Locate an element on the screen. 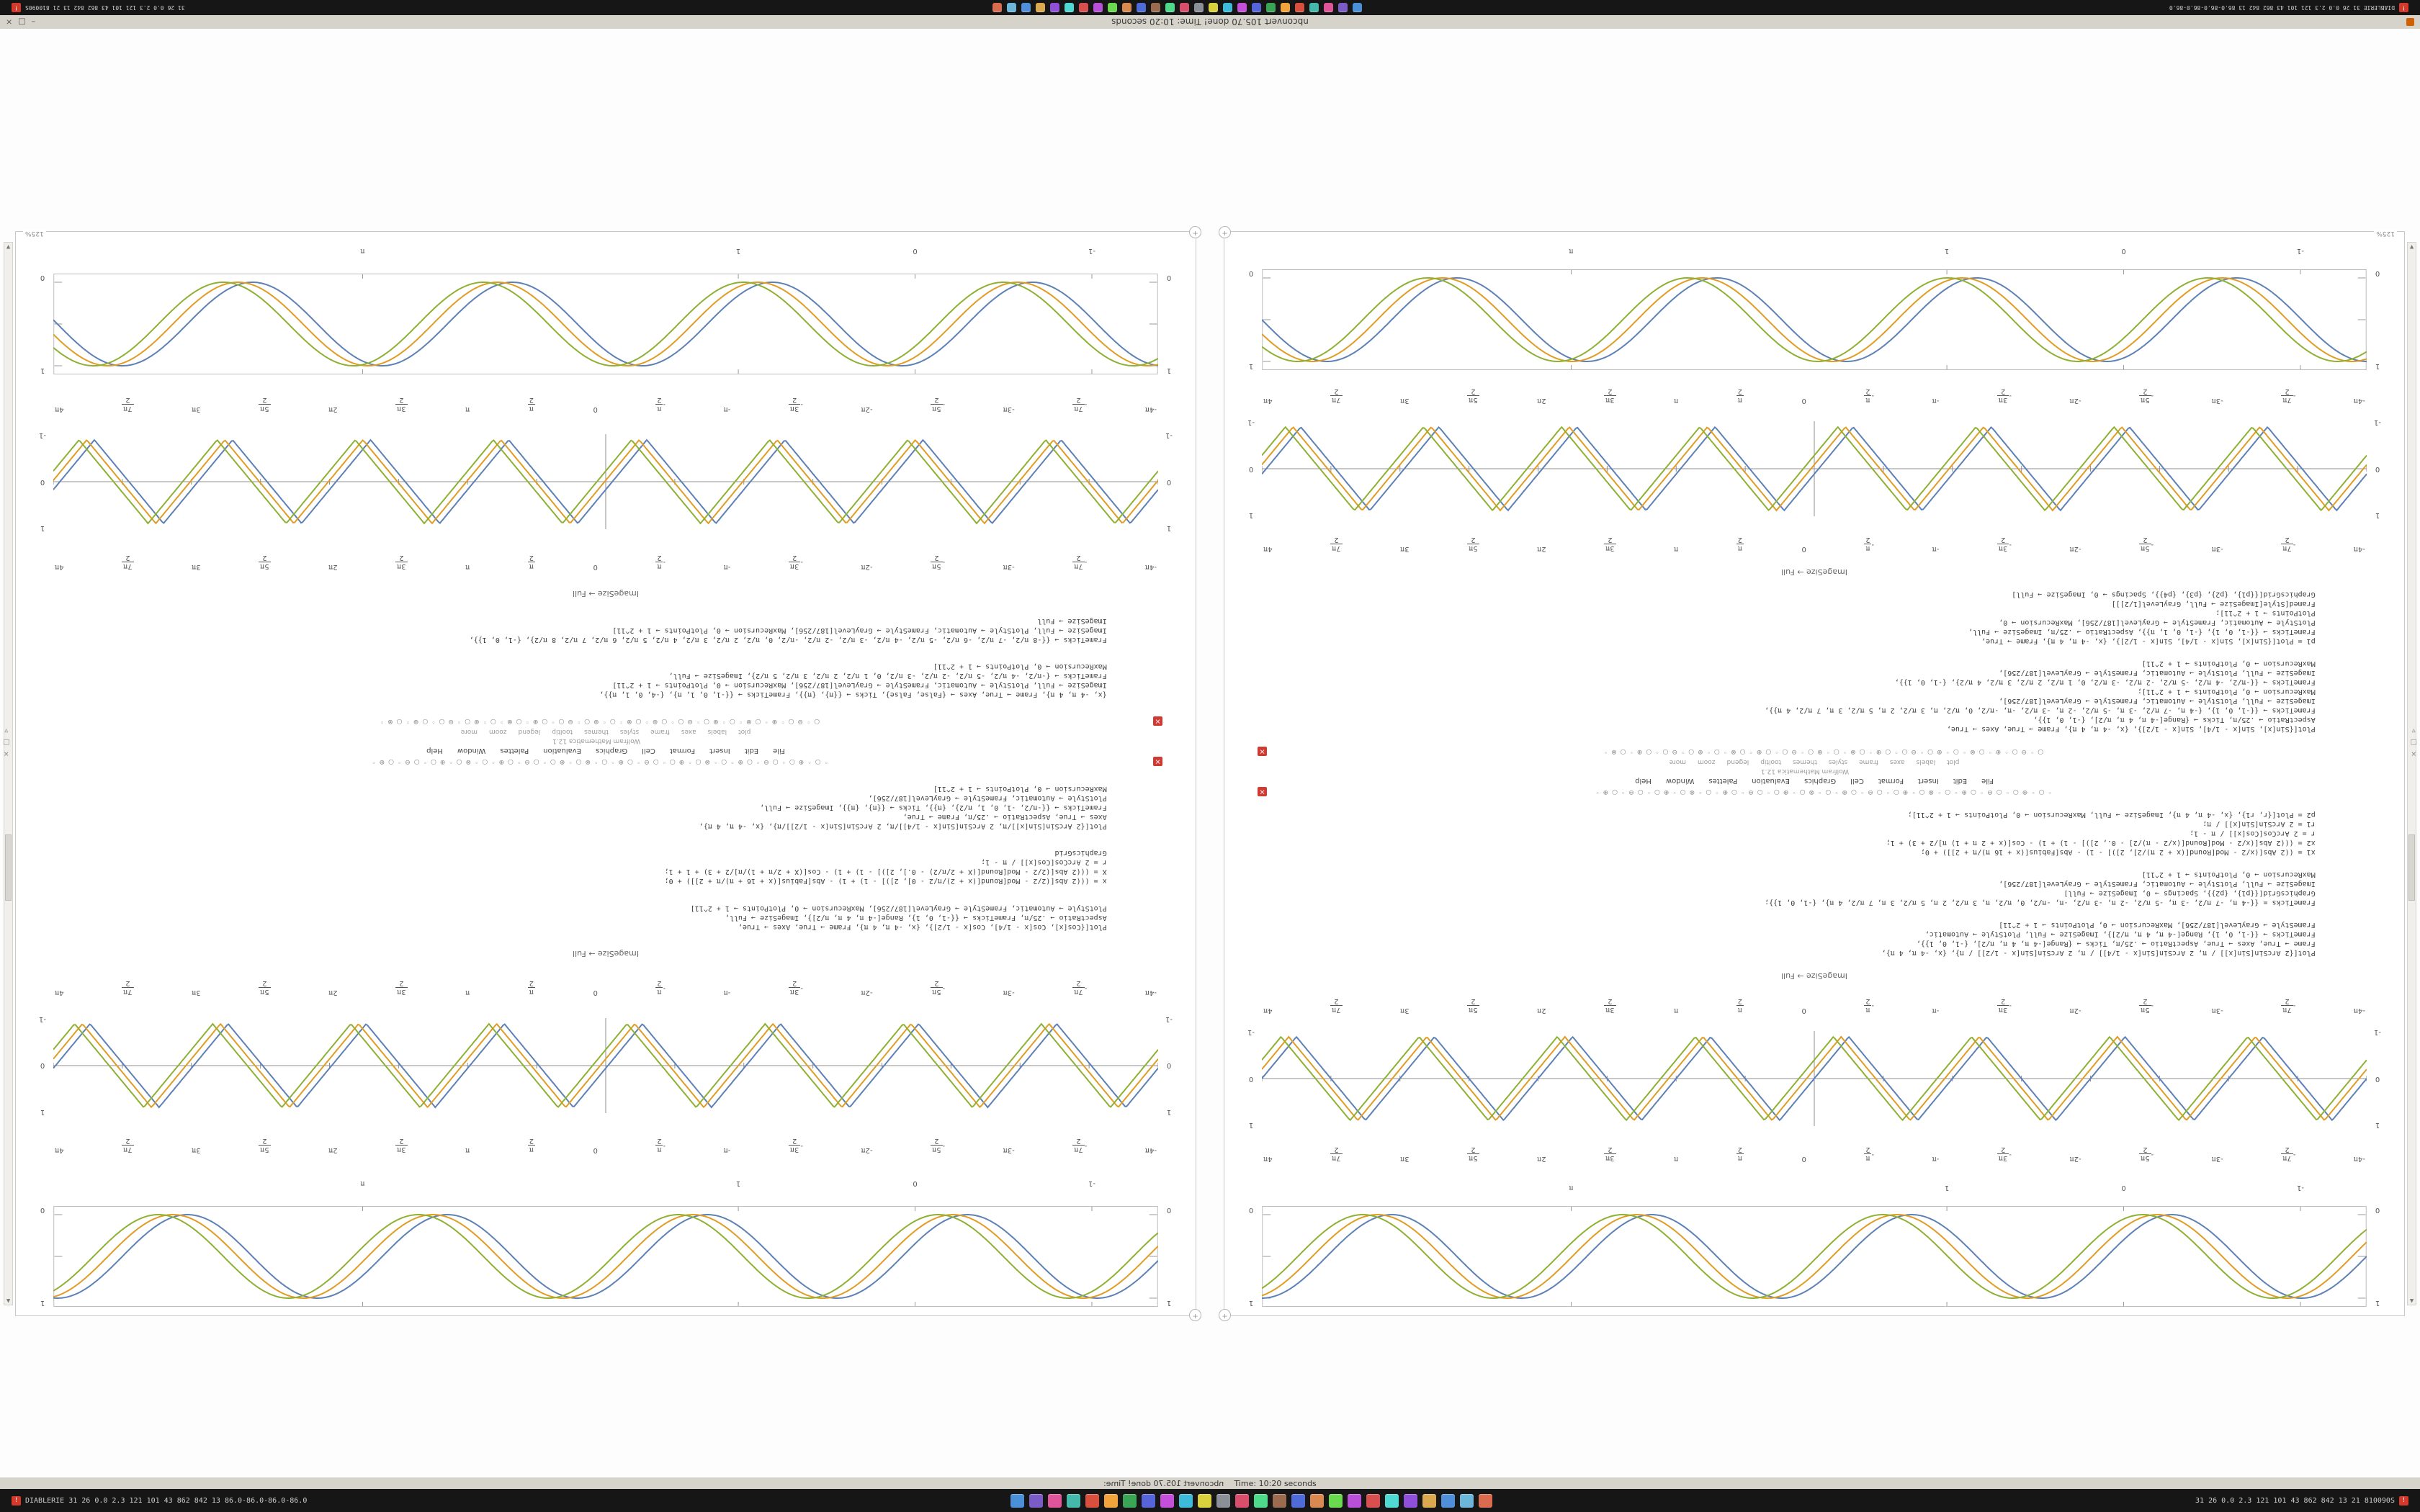  scroll-up-icon: ▲ is located at coordinates (2411, 1301).